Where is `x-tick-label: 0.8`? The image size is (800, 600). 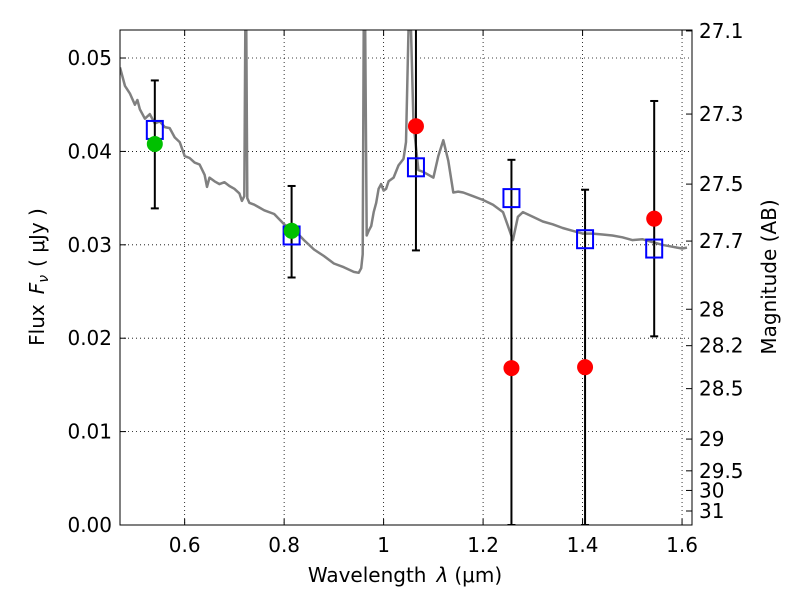 x-tick-label: 0.8 is located at coordinates (284, 545).